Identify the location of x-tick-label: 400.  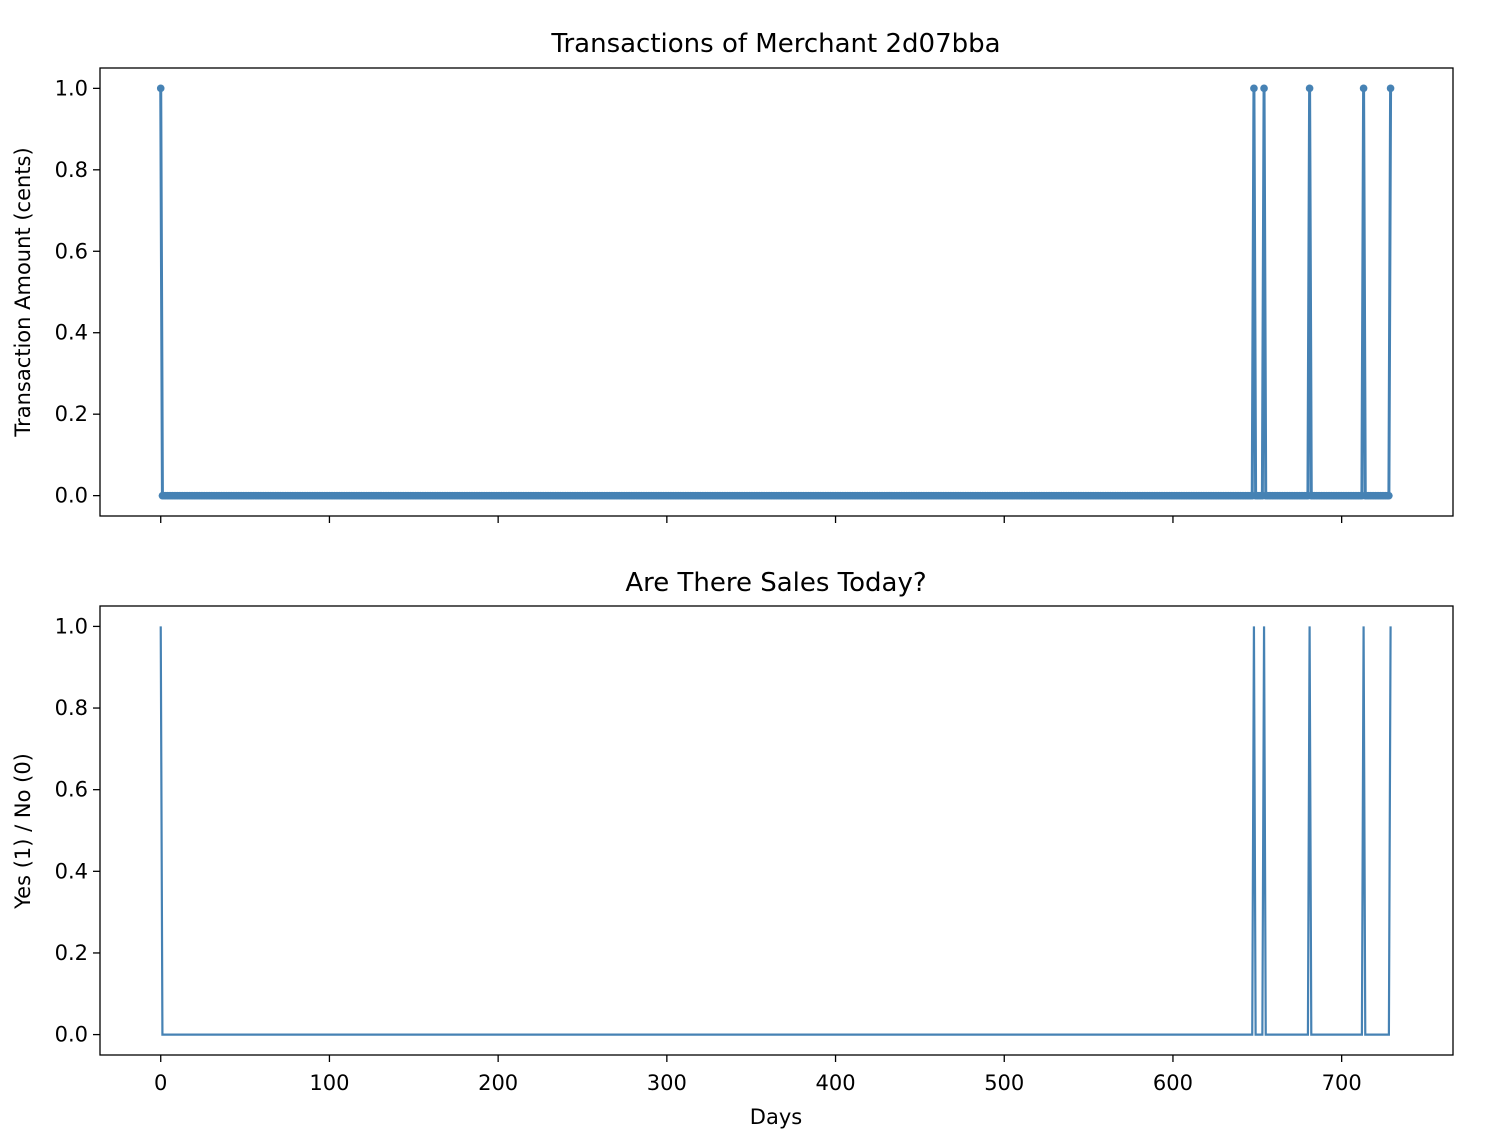
(835, 1083).